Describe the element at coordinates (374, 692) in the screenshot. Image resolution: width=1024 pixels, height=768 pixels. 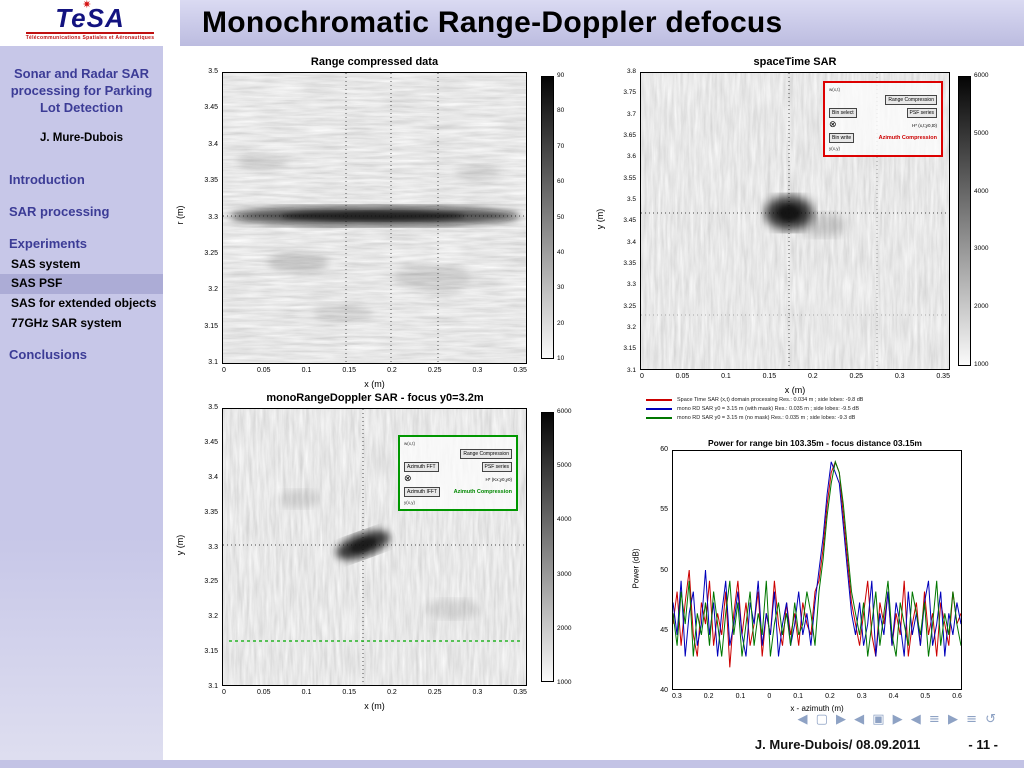
I see `plot3-x-ticks: 0 0.05 0.1 0.15 0.2 0.25 0.3 0.35` at that location.